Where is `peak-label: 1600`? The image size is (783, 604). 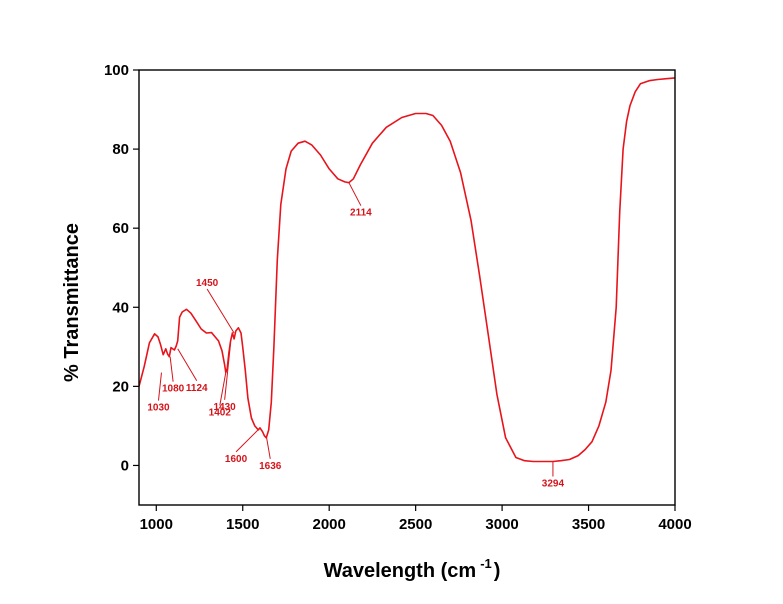
peak-label: 1600 is located at coordinates (236, 459).